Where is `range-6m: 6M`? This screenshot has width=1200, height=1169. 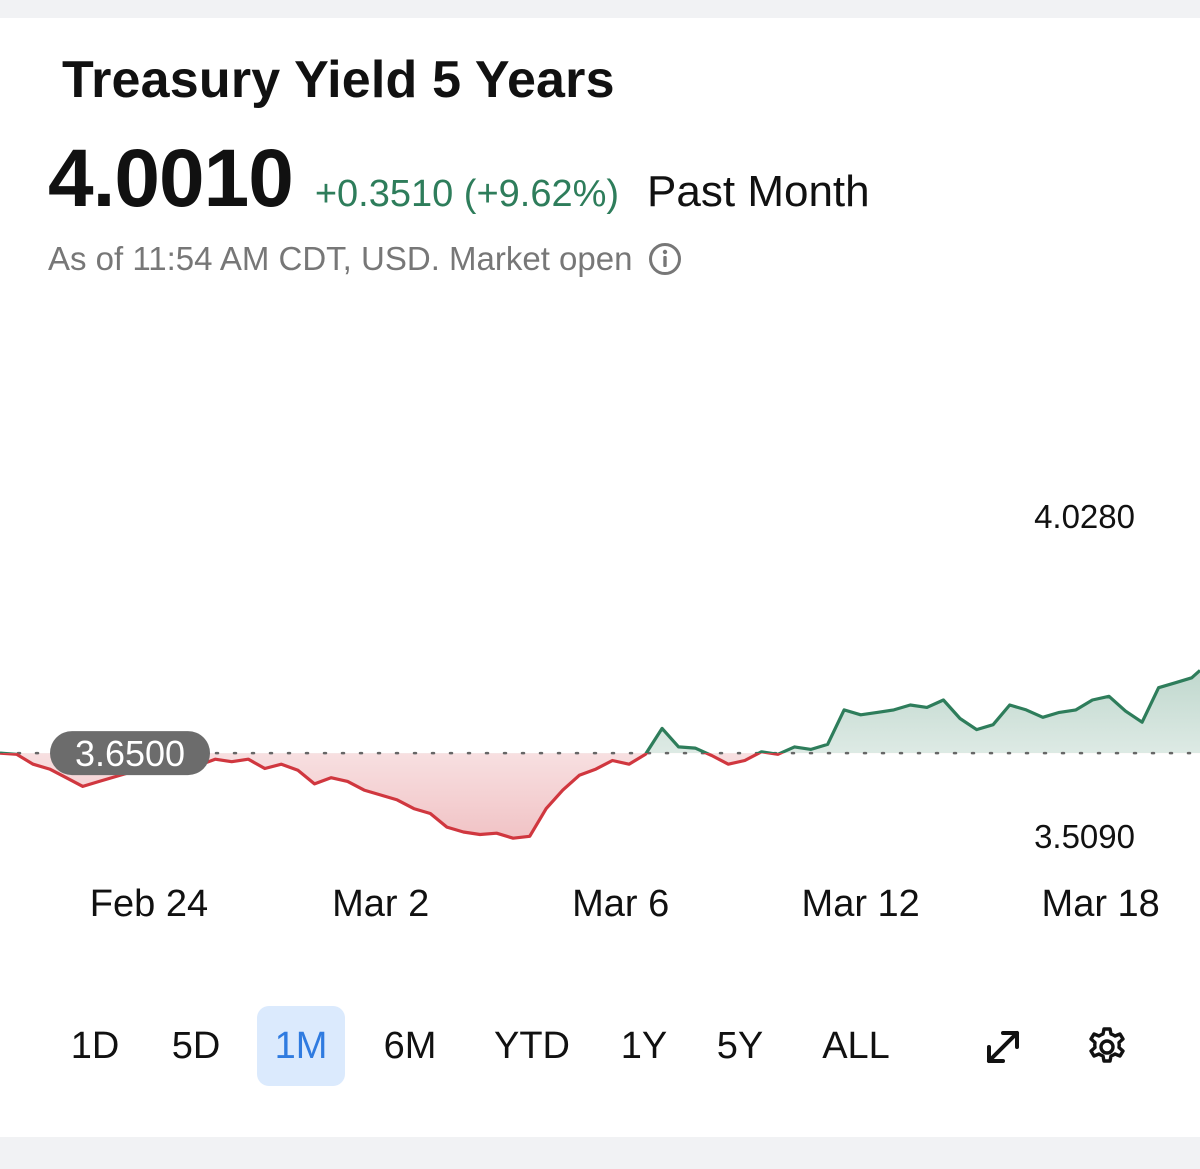
range-6m: 6M is located at coordinates (410, 1046).